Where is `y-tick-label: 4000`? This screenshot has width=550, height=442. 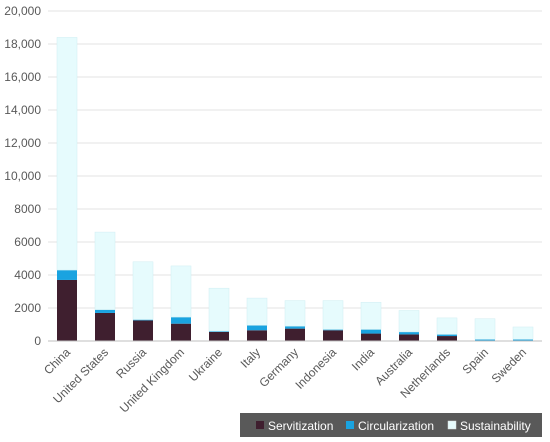 y-tick-label: 4000 is located at coordinates (27, 275).